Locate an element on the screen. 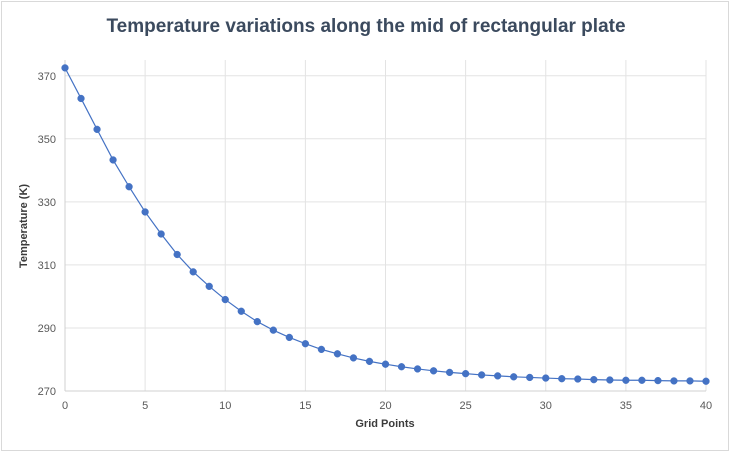  y-tick-label: 270 is located at coordinates (47, 392).